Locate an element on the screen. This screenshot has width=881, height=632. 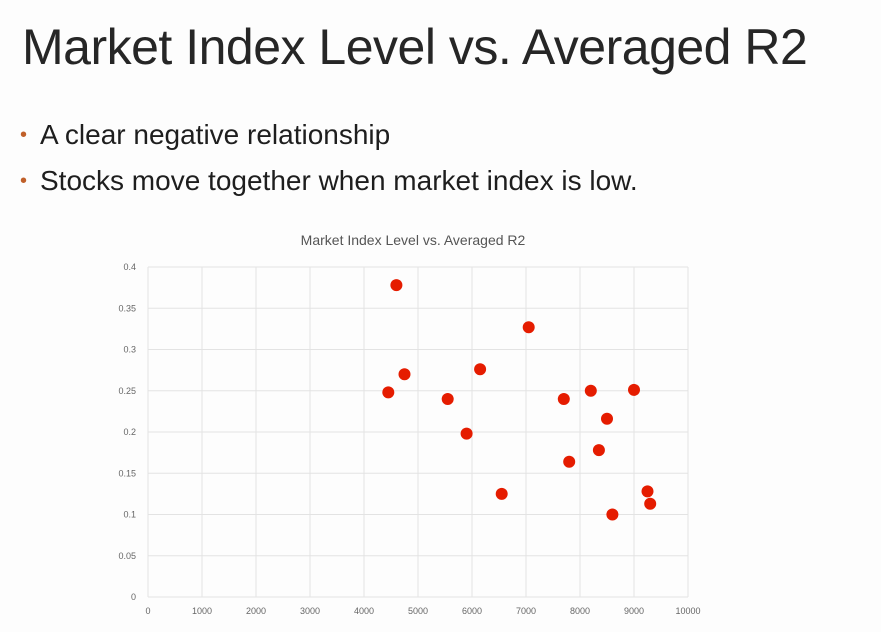
y-tick-label: 0 is located at coordinates (133, 597).